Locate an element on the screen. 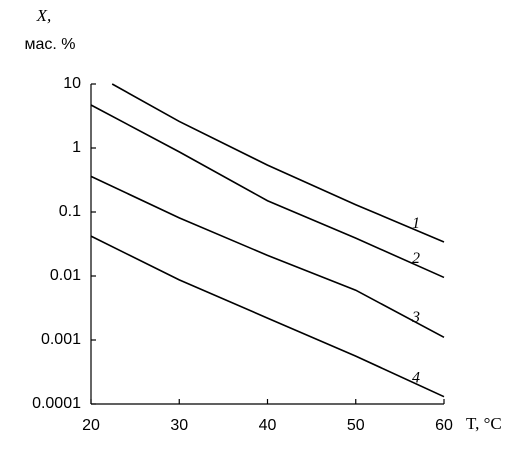  curve-label: 2 is located at coordinates (416, 258).